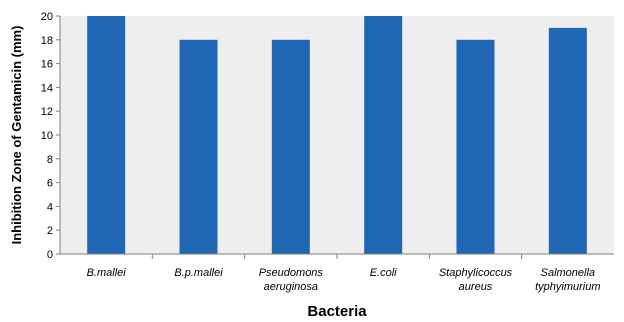 The image size is (624, 322). I want to click on y-ticks-group: 0 2 4 6 8 10 12 14 16 18 20, so click(50, 136).